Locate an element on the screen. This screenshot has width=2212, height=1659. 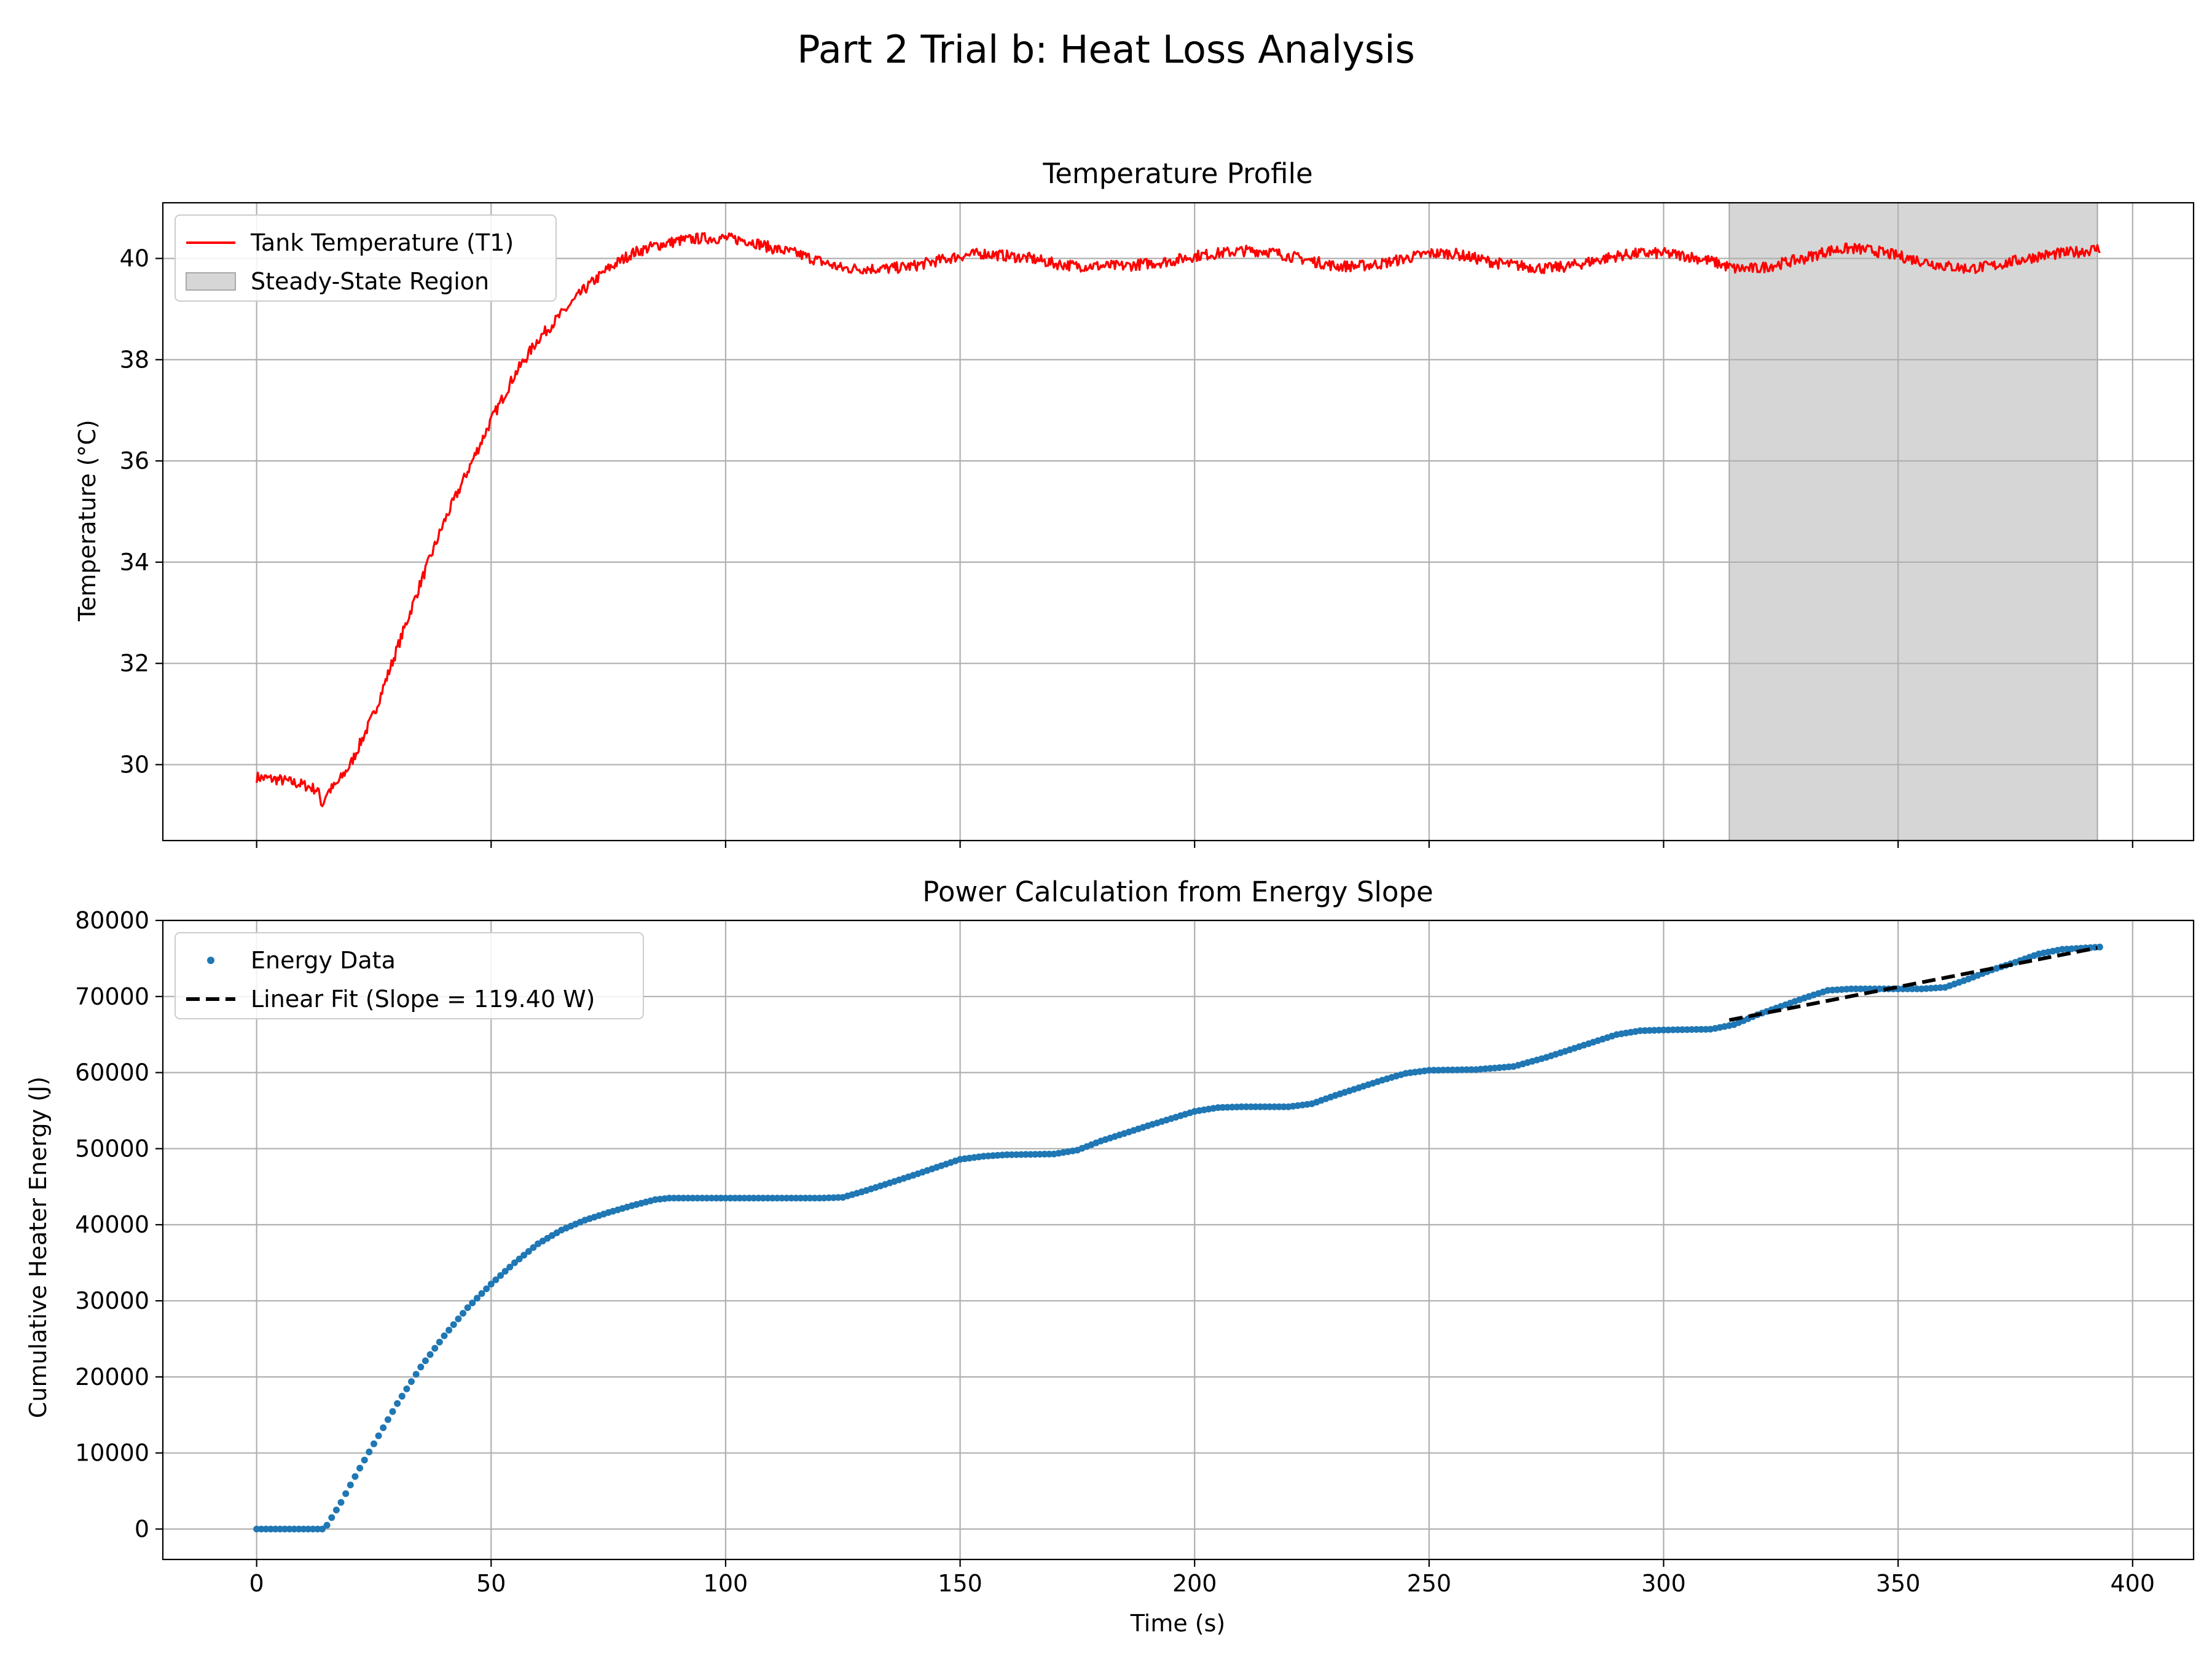
legend-steady-state-handle is located at coordinates (211, 281).